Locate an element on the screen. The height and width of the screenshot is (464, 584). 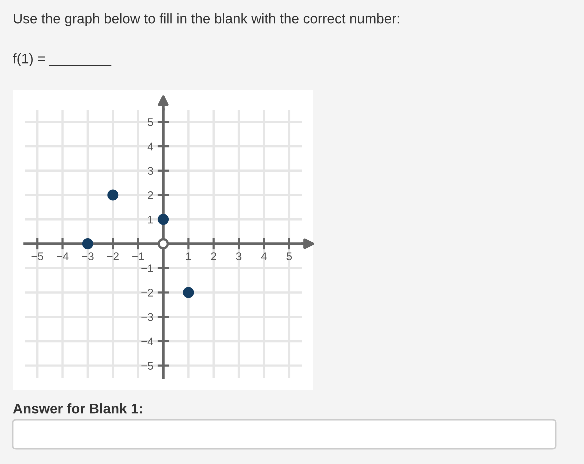
y-tick-label: 4 is located at coordinates (151, 146).